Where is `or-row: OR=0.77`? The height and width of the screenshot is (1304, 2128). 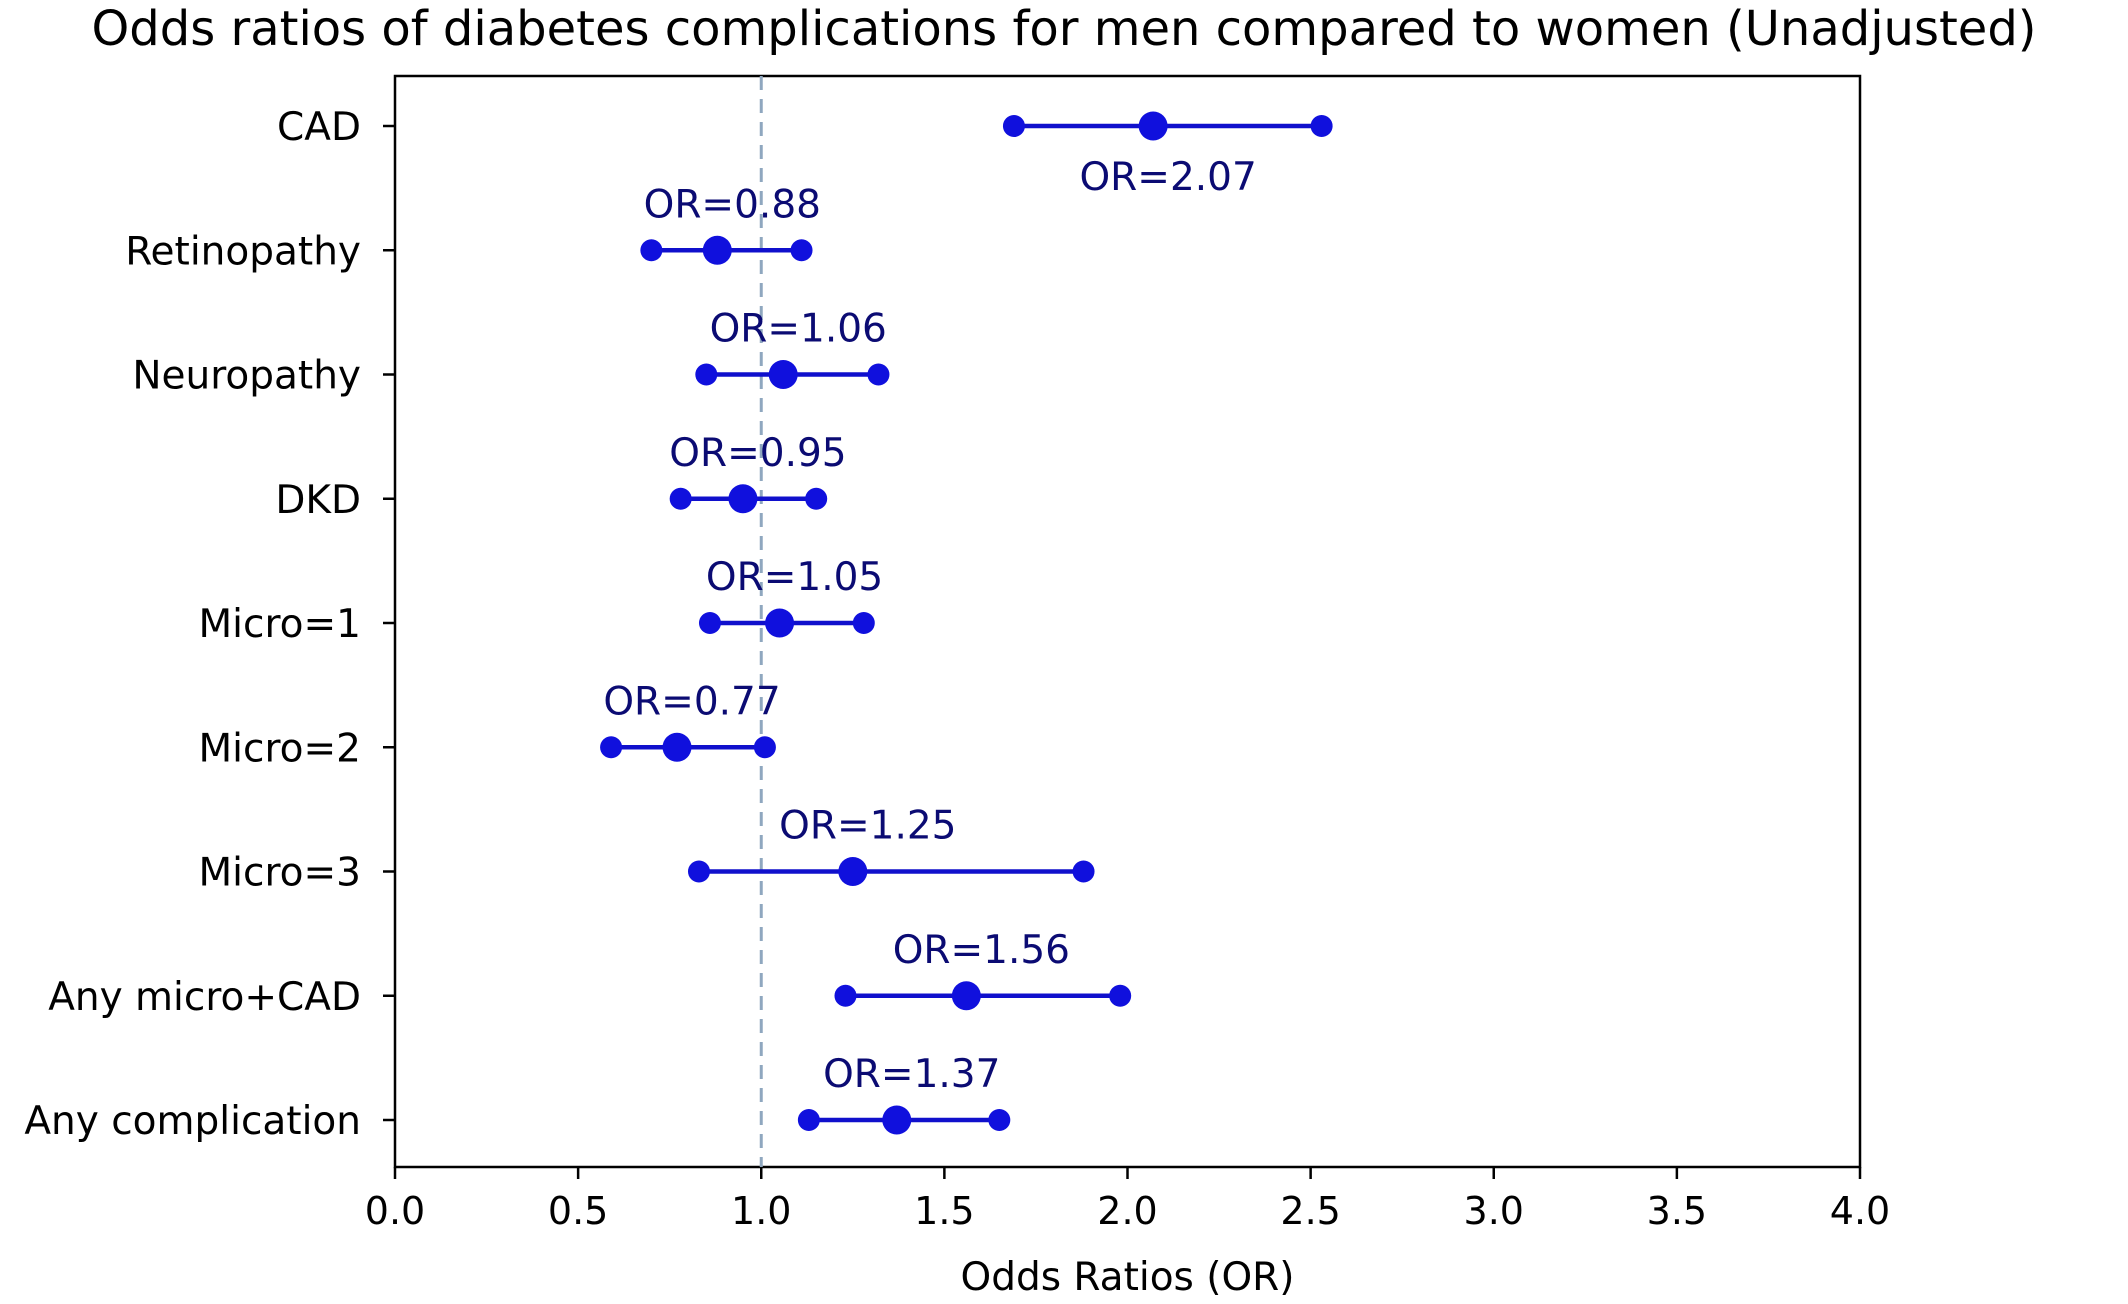
or-row: OR=0.77 is located at coordinates (690, 720).